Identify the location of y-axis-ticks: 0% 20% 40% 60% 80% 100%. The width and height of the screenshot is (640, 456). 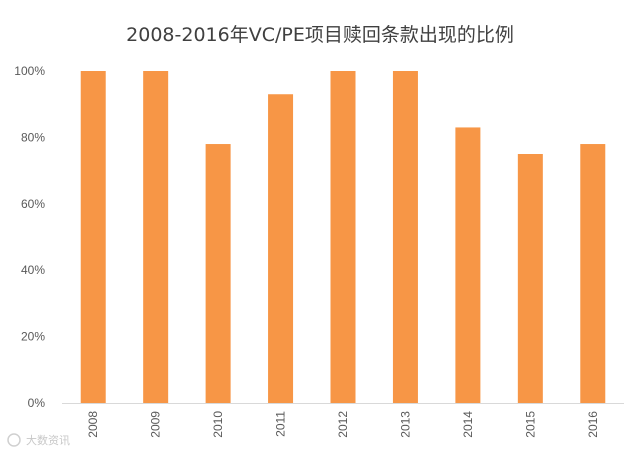
(29, 237).